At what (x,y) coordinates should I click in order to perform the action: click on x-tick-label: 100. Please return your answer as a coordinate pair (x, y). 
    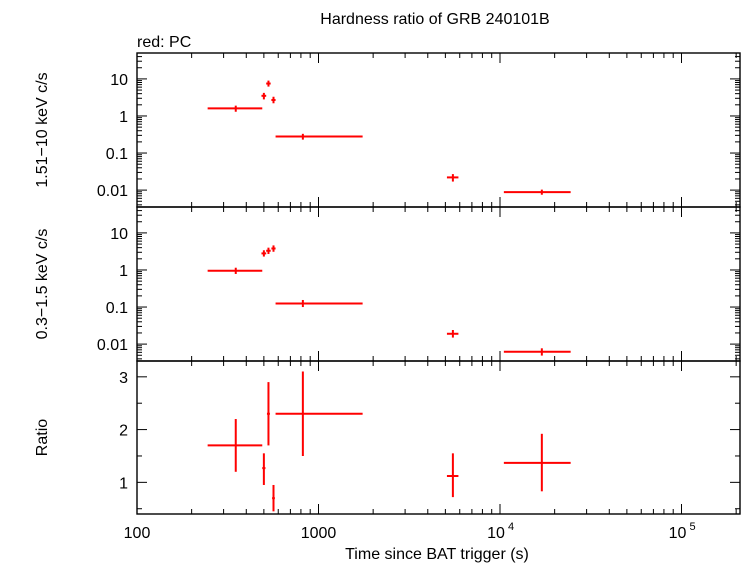
    Looking at the image, I should click on (137, 533).